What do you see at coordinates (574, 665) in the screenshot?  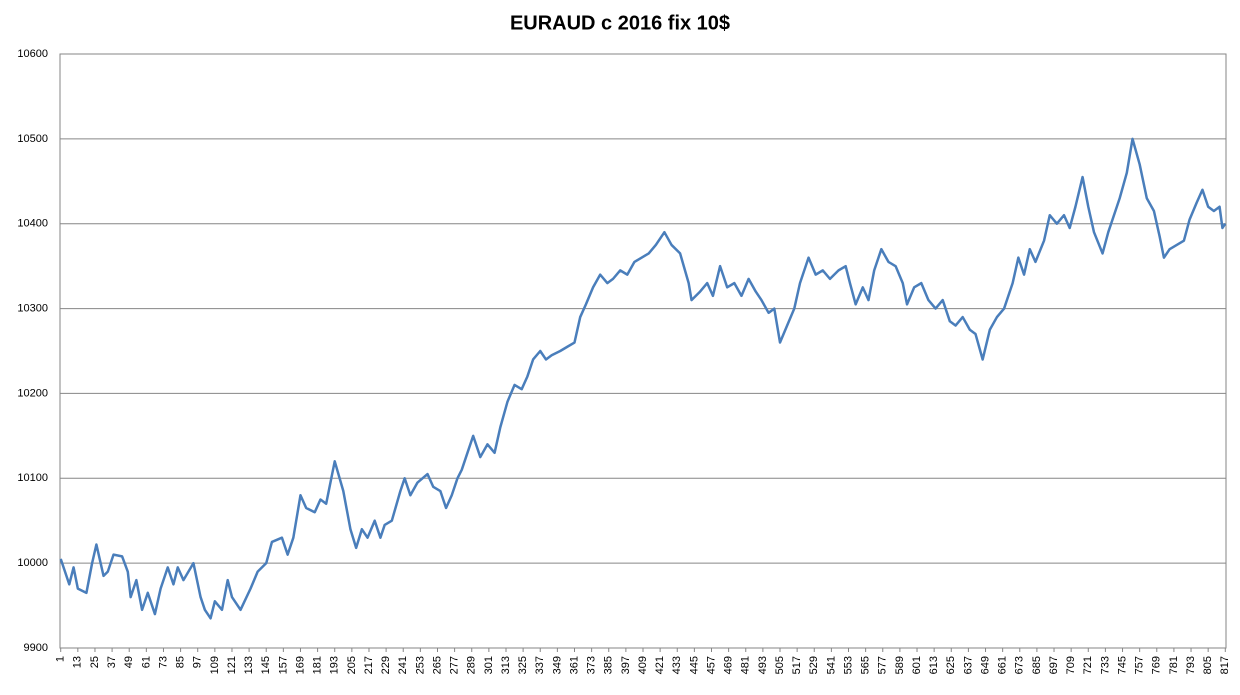 I see `x-tick-label: 361` at bounding box center [574, 665].